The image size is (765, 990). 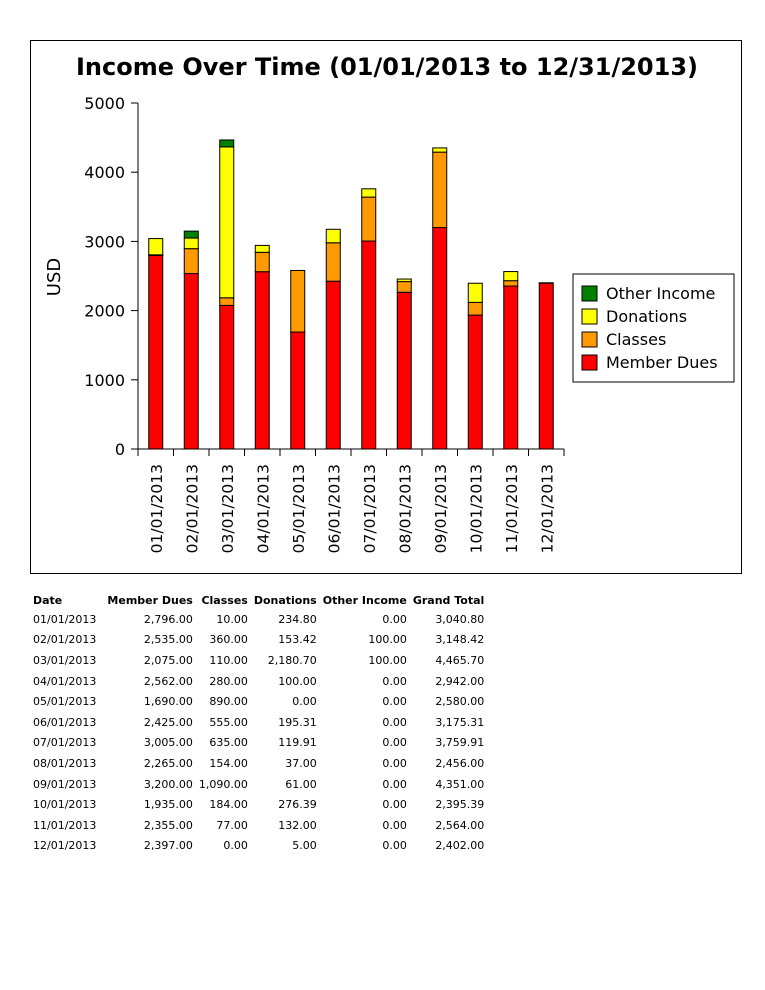 I want to click on table-cell-grand-total: 3,759.91, so click(x=460, y=743).